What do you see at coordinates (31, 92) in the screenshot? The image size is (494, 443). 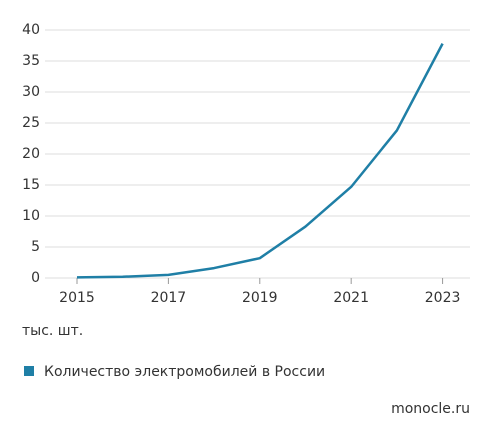 I see `y-tick-label: 30` at bounding box center [31, 92].